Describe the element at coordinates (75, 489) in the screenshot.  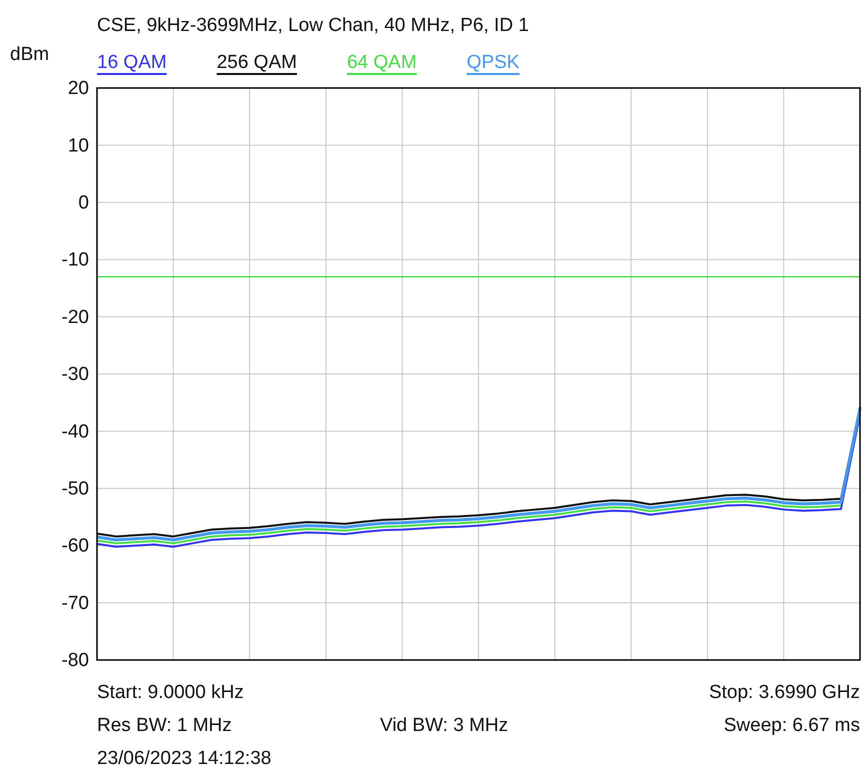
I see `y-tick-label: -50` at that location.